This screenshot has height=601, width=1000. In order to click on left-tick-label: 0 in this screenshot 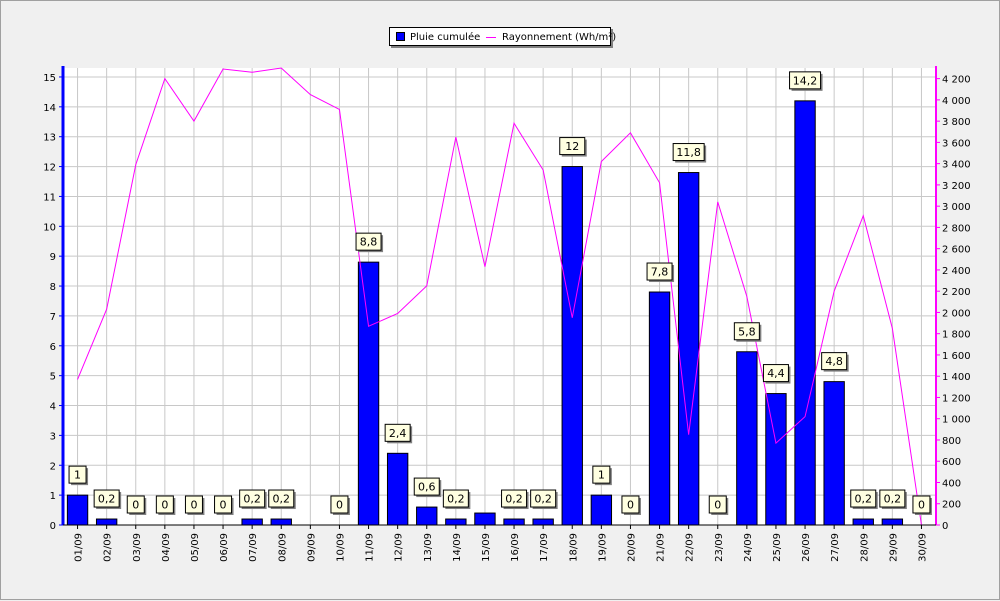, I will do `click(53, 526)`.